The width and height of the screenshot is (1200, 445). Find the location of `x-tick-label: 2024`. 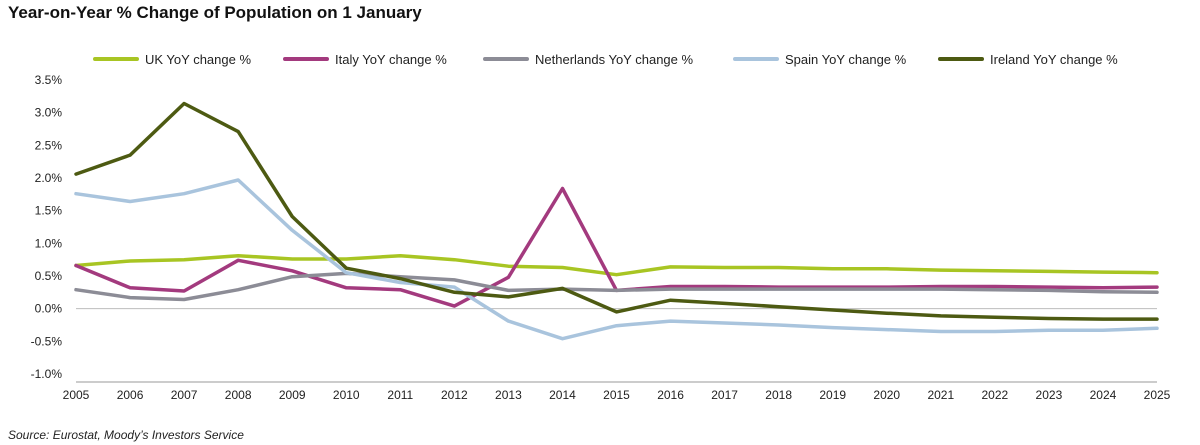

x-tick-label: 2024 is located at coordinates (1103, 395).